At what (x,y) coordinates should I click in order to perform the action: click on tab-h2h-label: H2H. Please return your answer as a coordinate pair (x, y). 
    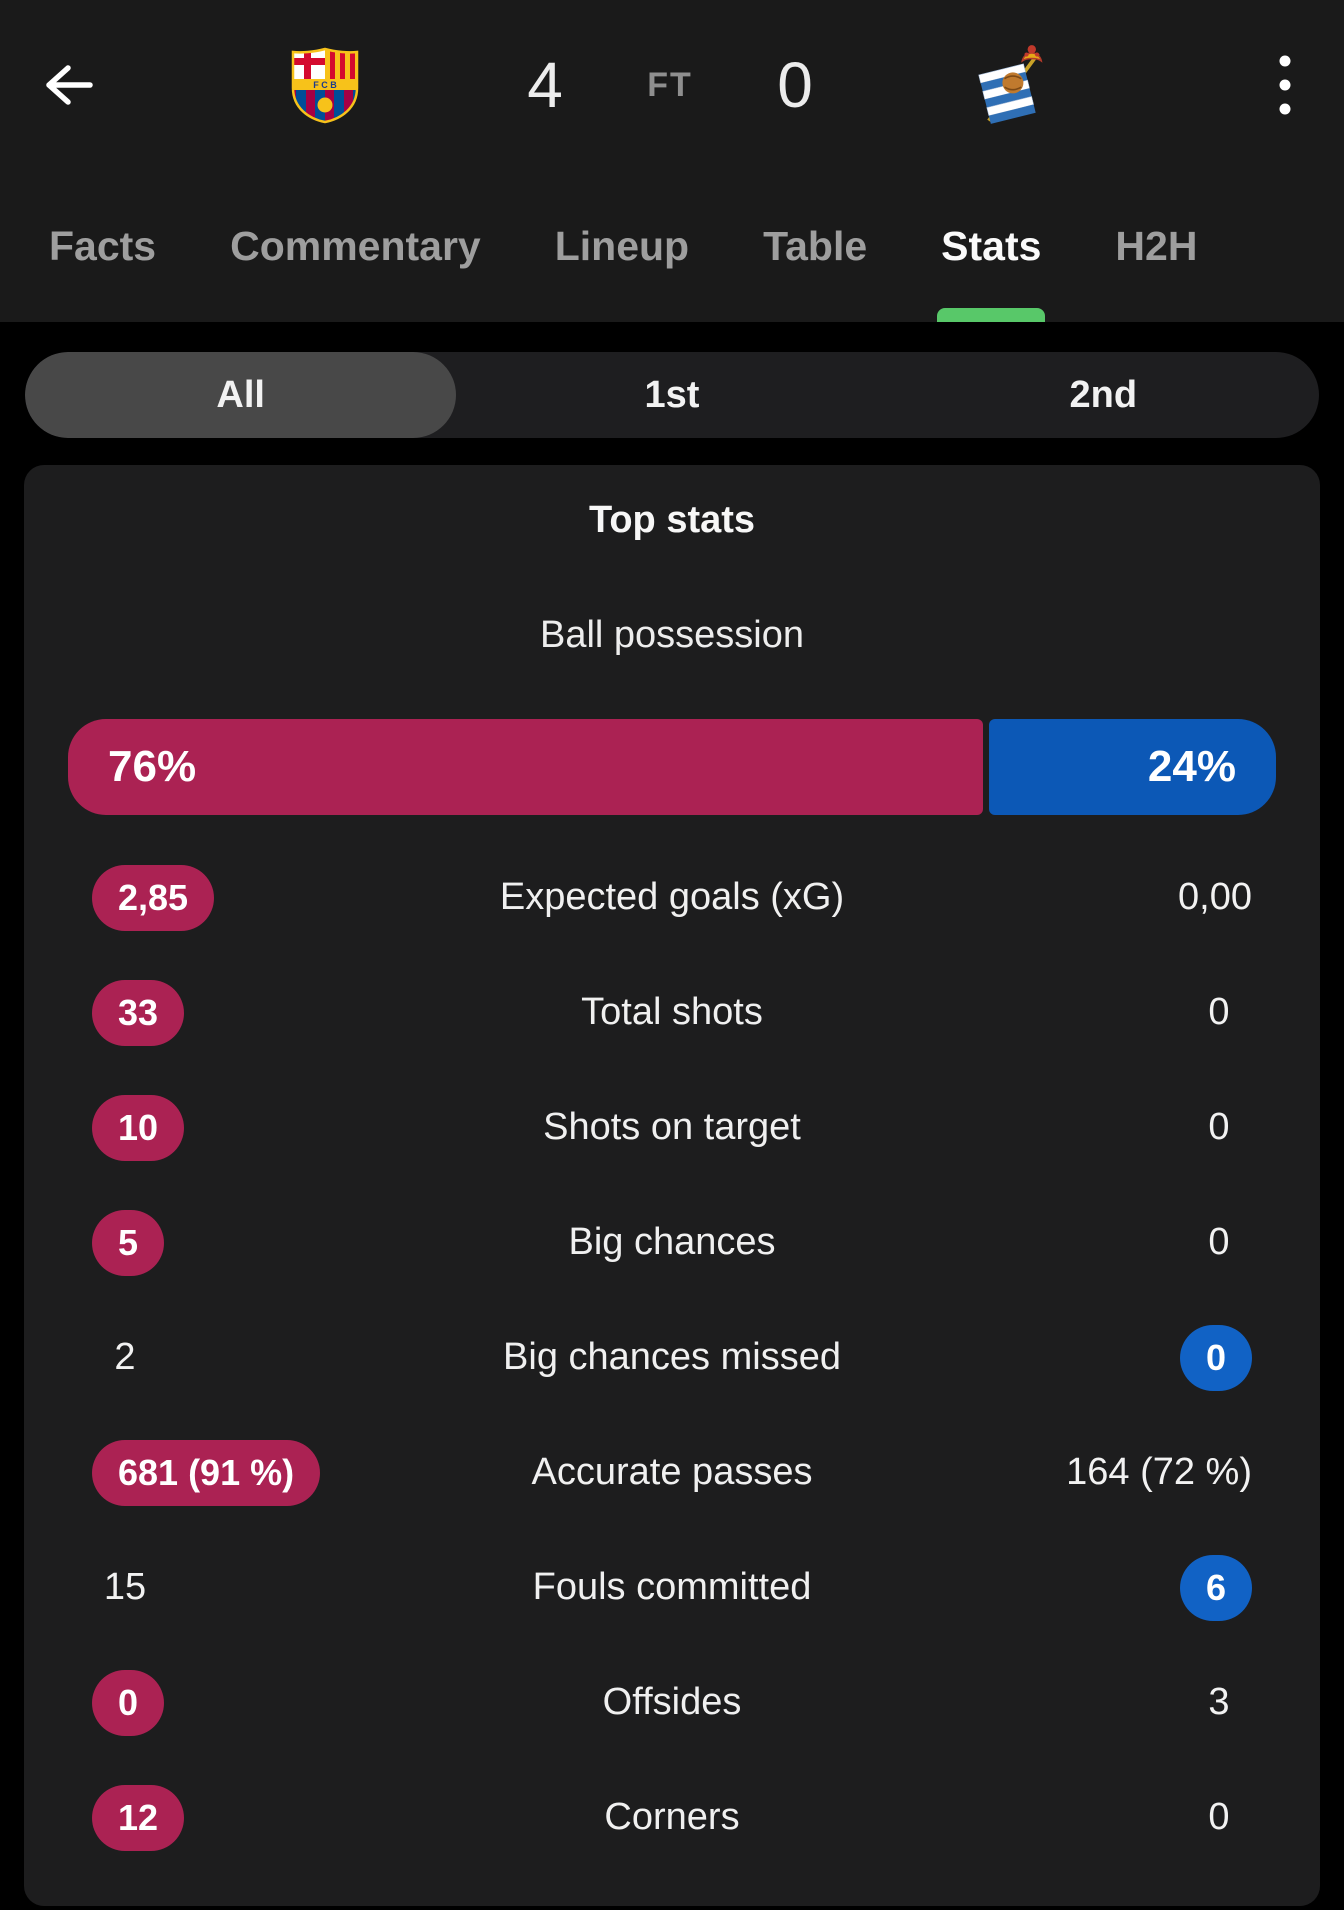
    Looking at the image, I should click on (1156, 245).